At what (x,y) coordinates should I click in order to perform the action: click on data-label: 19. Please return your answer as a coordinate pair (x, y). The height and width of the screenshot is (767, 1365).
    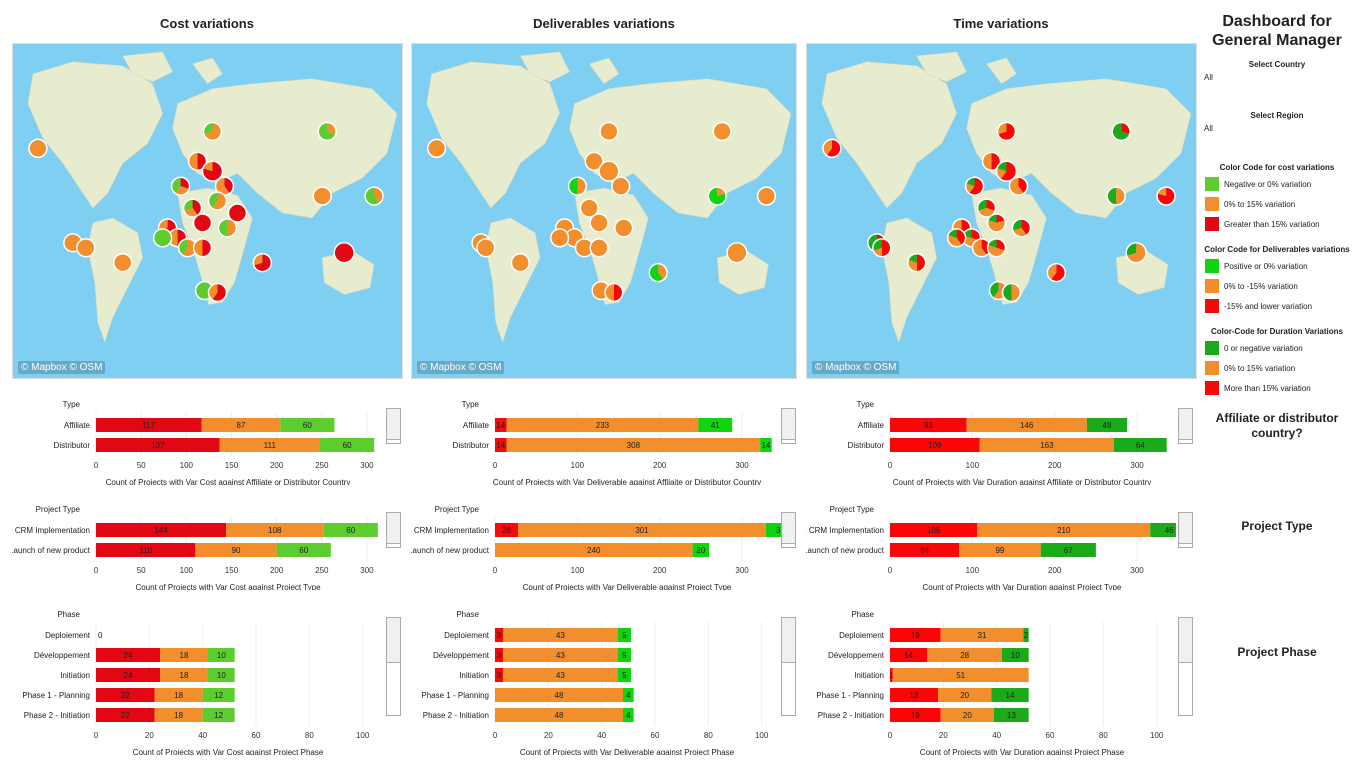
    Looking at the image, I should click on (915, 635).